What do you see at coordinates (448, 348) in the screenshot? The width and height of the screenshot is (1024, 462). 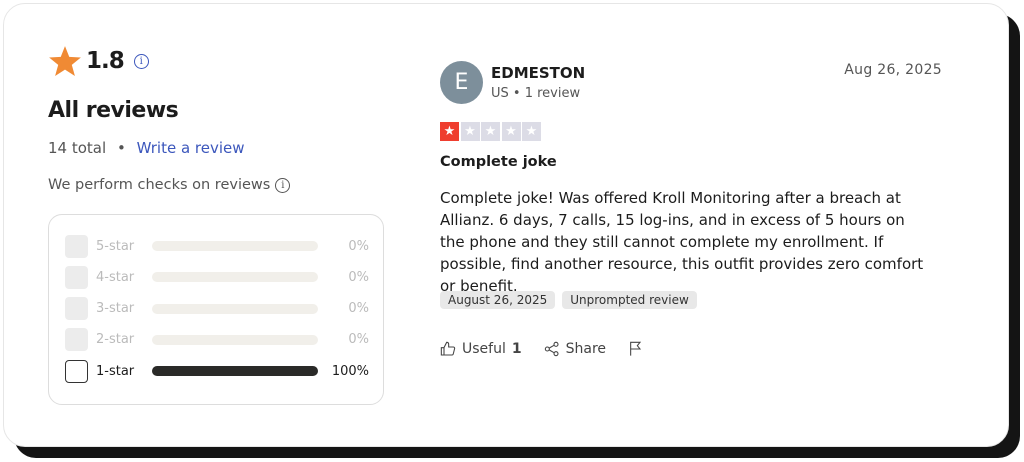 I see `thumbs-up-icon` at bounding box center [448, 348].